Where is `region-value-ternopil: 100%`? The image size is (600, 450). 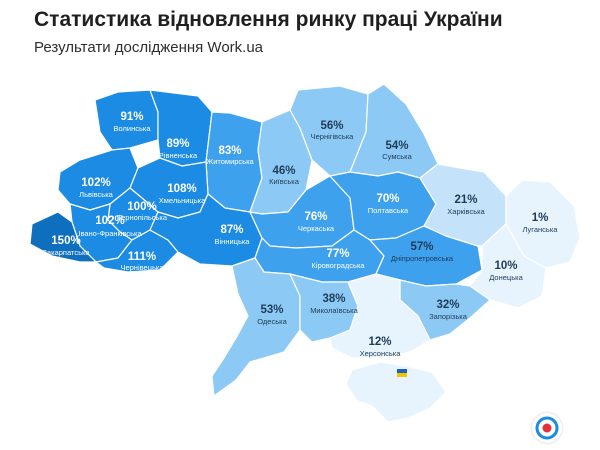
region-value-ternopil: 100% is located at coordinates (141, 207).